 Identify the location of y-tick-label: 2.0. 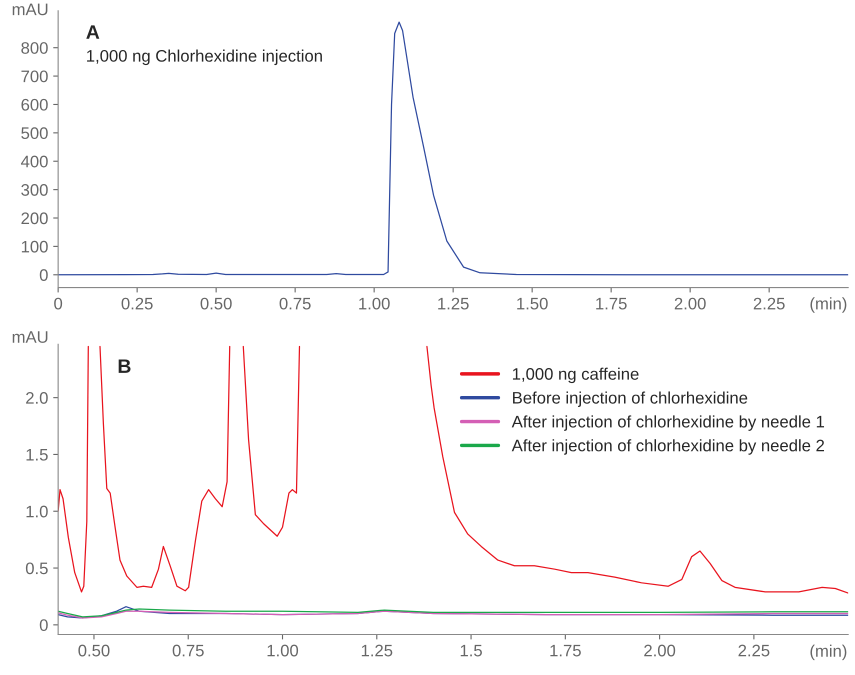
(37, 398).